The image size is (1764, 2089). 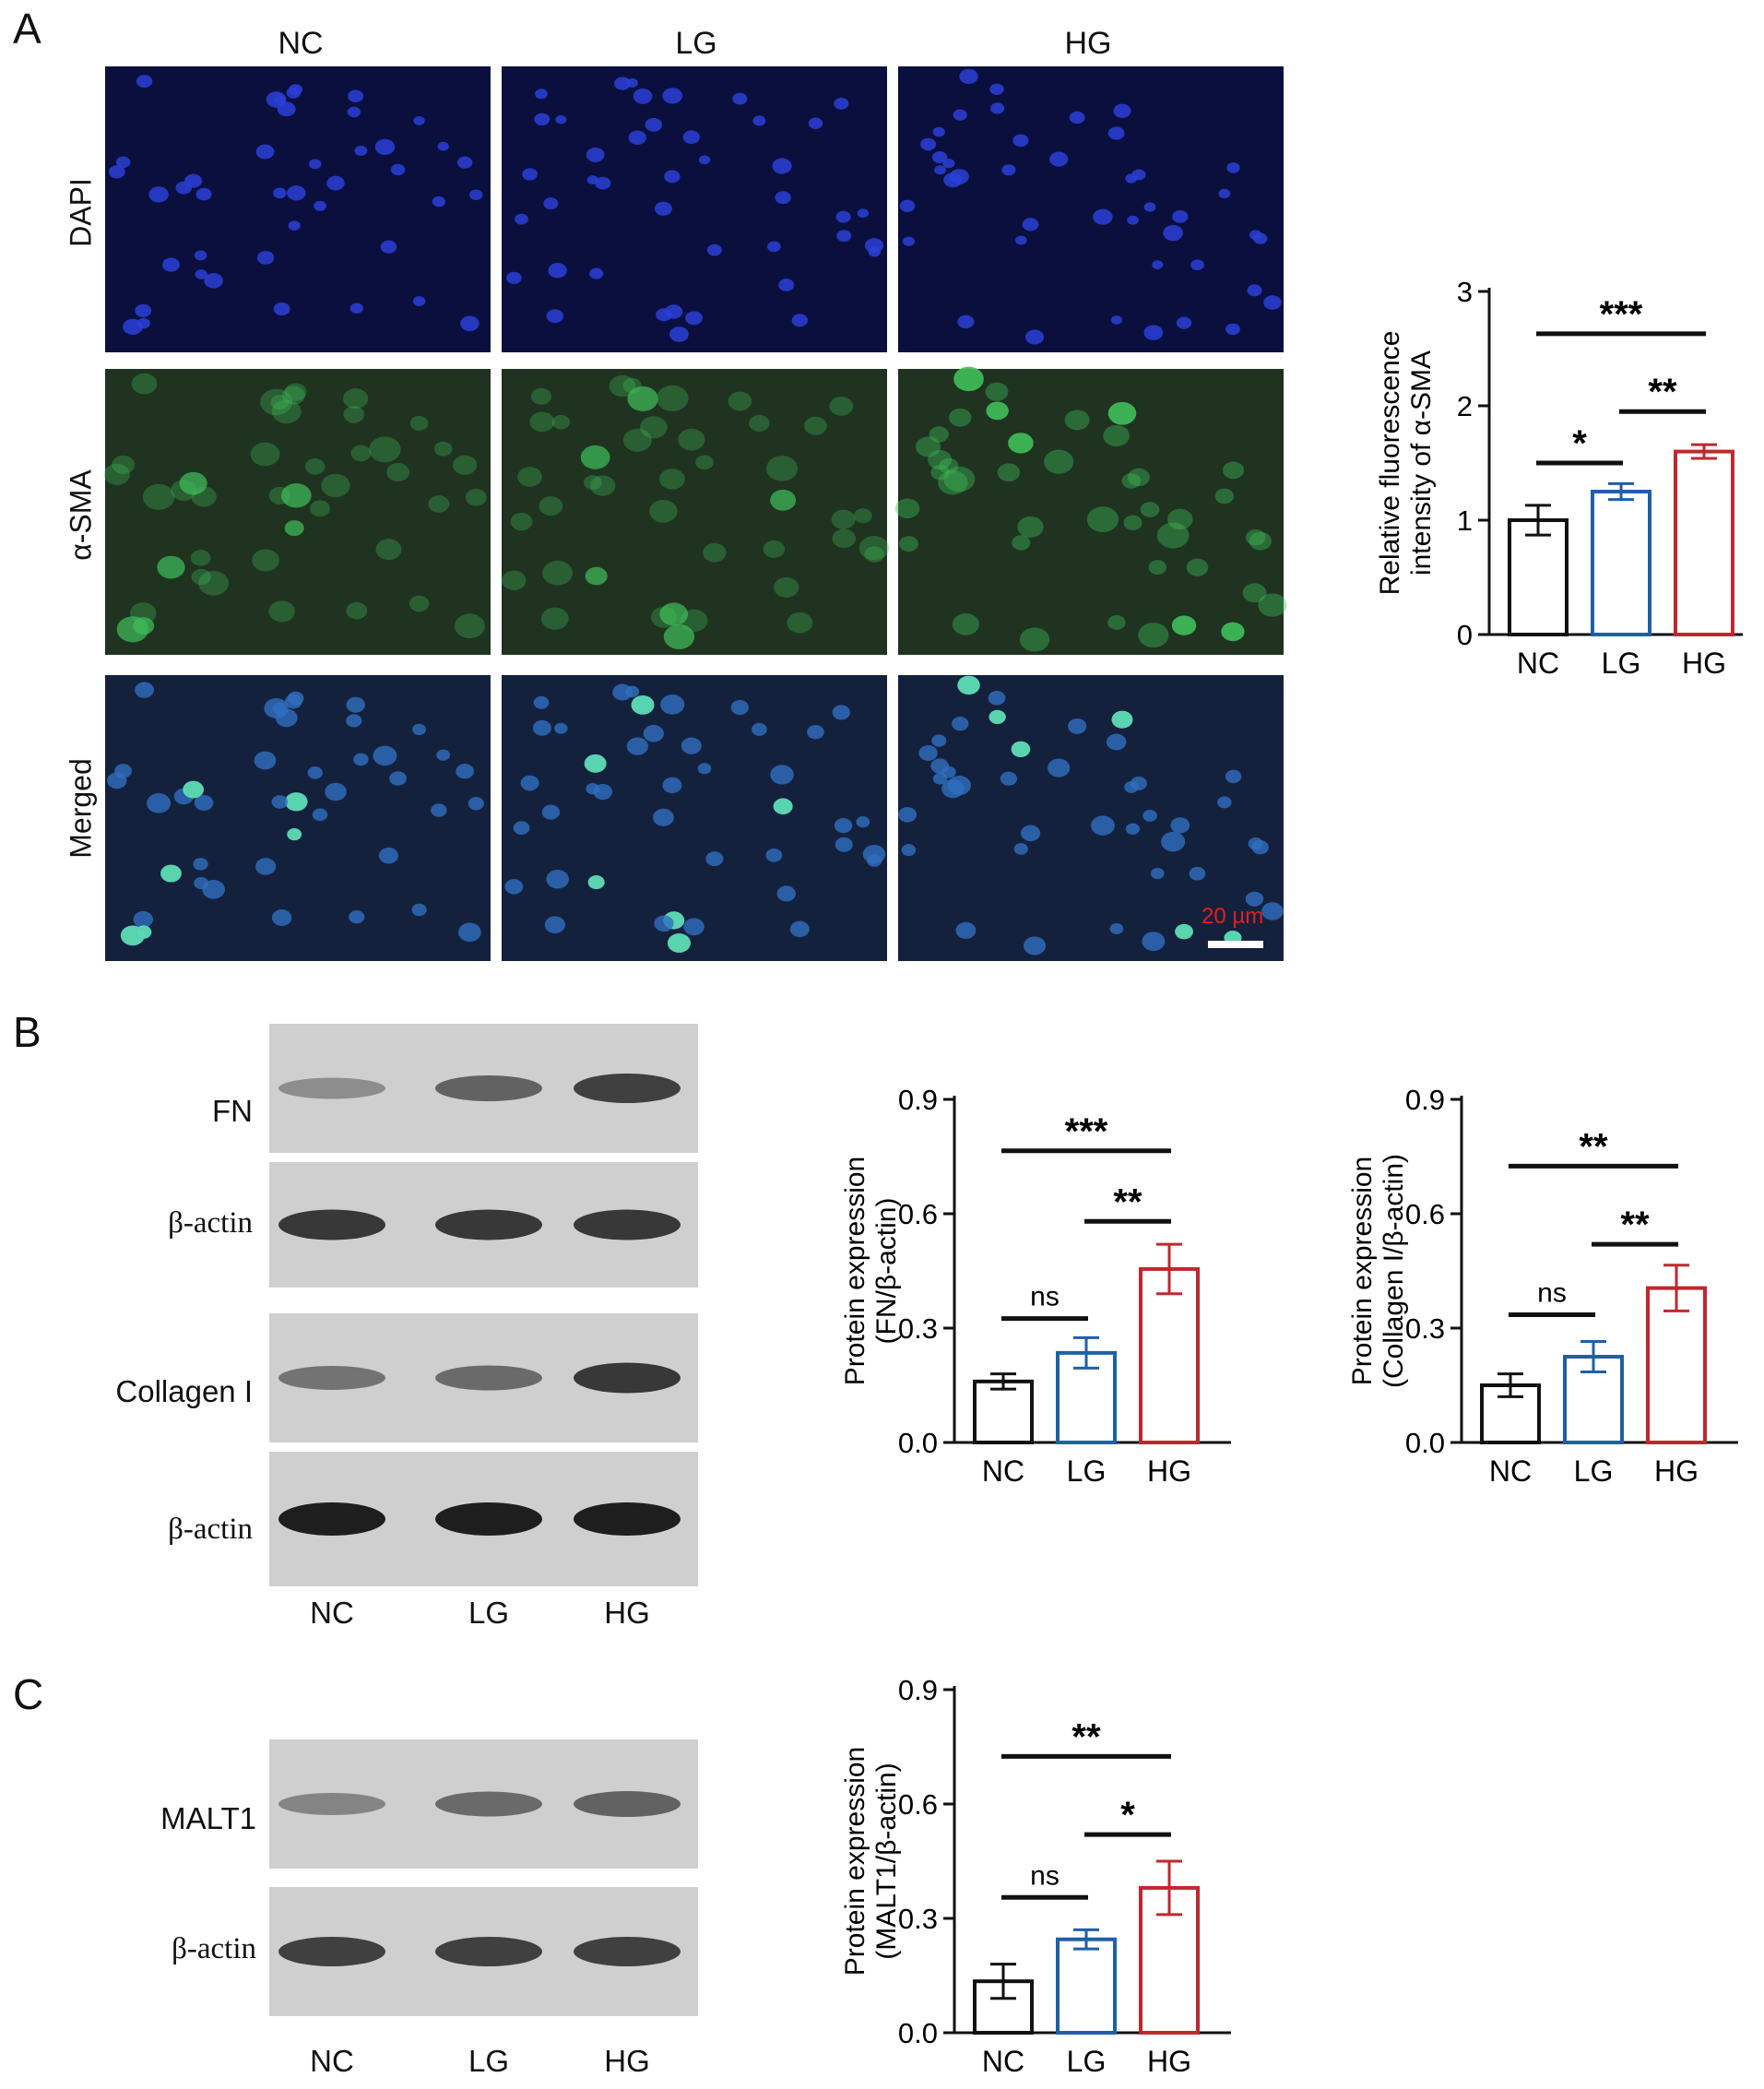 What do you see at coordinates (232, 1111) in the screenshot?
I see `blot-label-fn: FN` at bounding box center [232, 1111].